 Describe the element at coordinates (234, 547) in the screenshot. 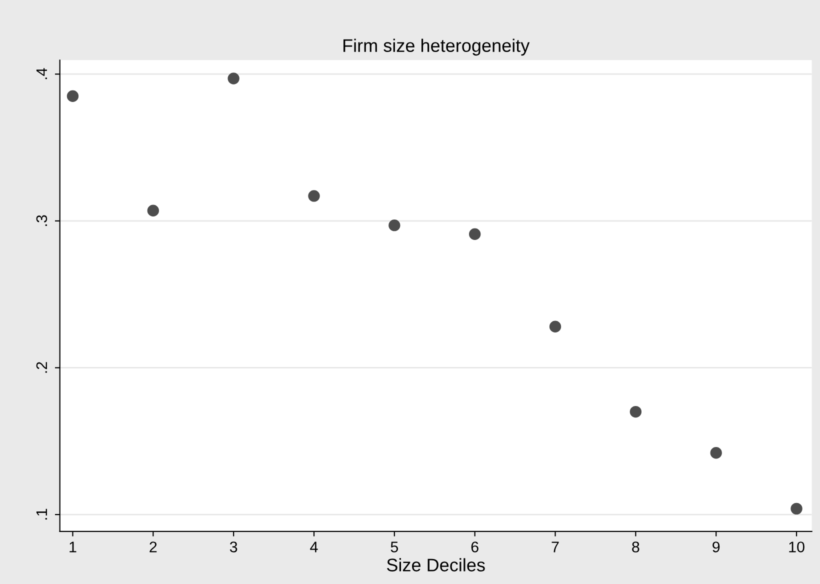

I see `x-tick-label: 3` at that location.